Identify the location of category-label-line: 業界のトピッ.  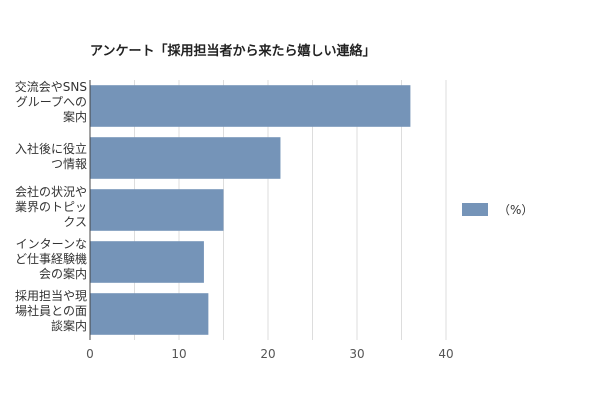
(50, 207).